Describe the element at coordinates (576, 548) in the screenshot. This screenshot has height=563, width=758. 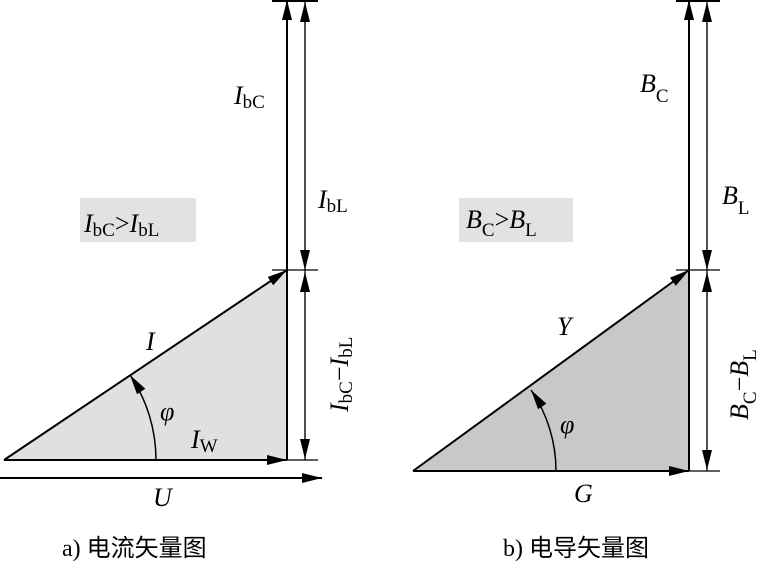
I see `caption-b: b) 电导矢量图` at that location.